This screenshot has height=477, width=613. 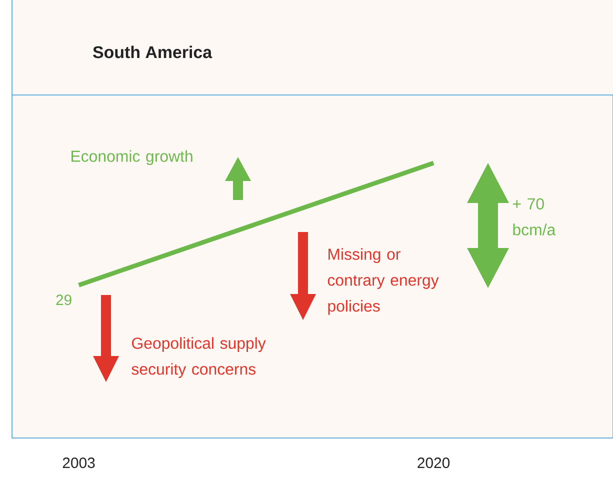 I want to click on annotation: Economic growth, so click(x=132, y=158).